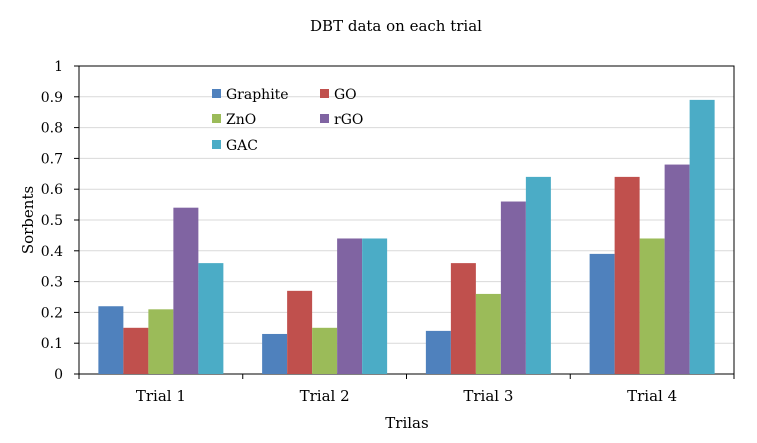  Describe the element at coordinates (28, 220) in the screenshot. I see `y-axis-label: Sorbents` at that location.